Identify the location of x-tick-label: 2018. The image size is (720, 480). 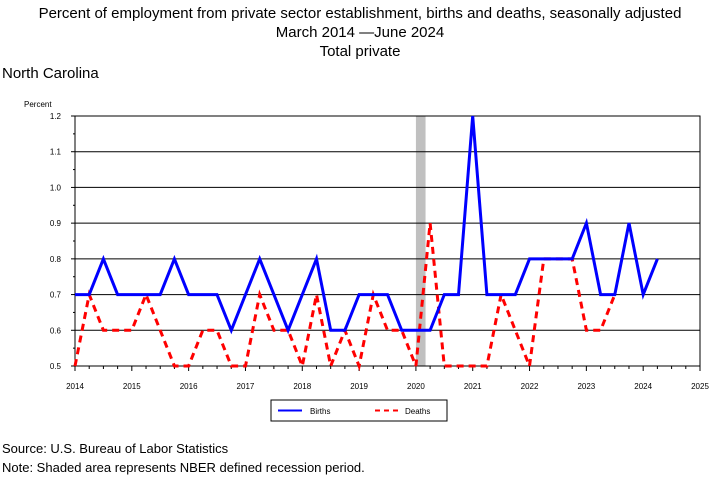
(302, 386).